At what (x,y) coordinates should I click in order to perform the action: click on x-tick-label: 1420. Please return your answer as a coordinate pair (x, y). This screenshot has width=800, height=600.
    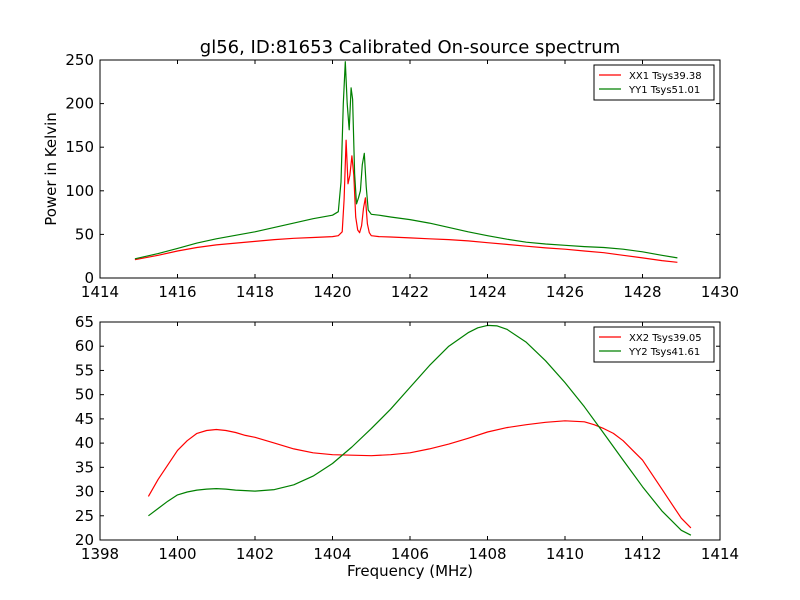
    Looking at the image, I should click on (332, 292).